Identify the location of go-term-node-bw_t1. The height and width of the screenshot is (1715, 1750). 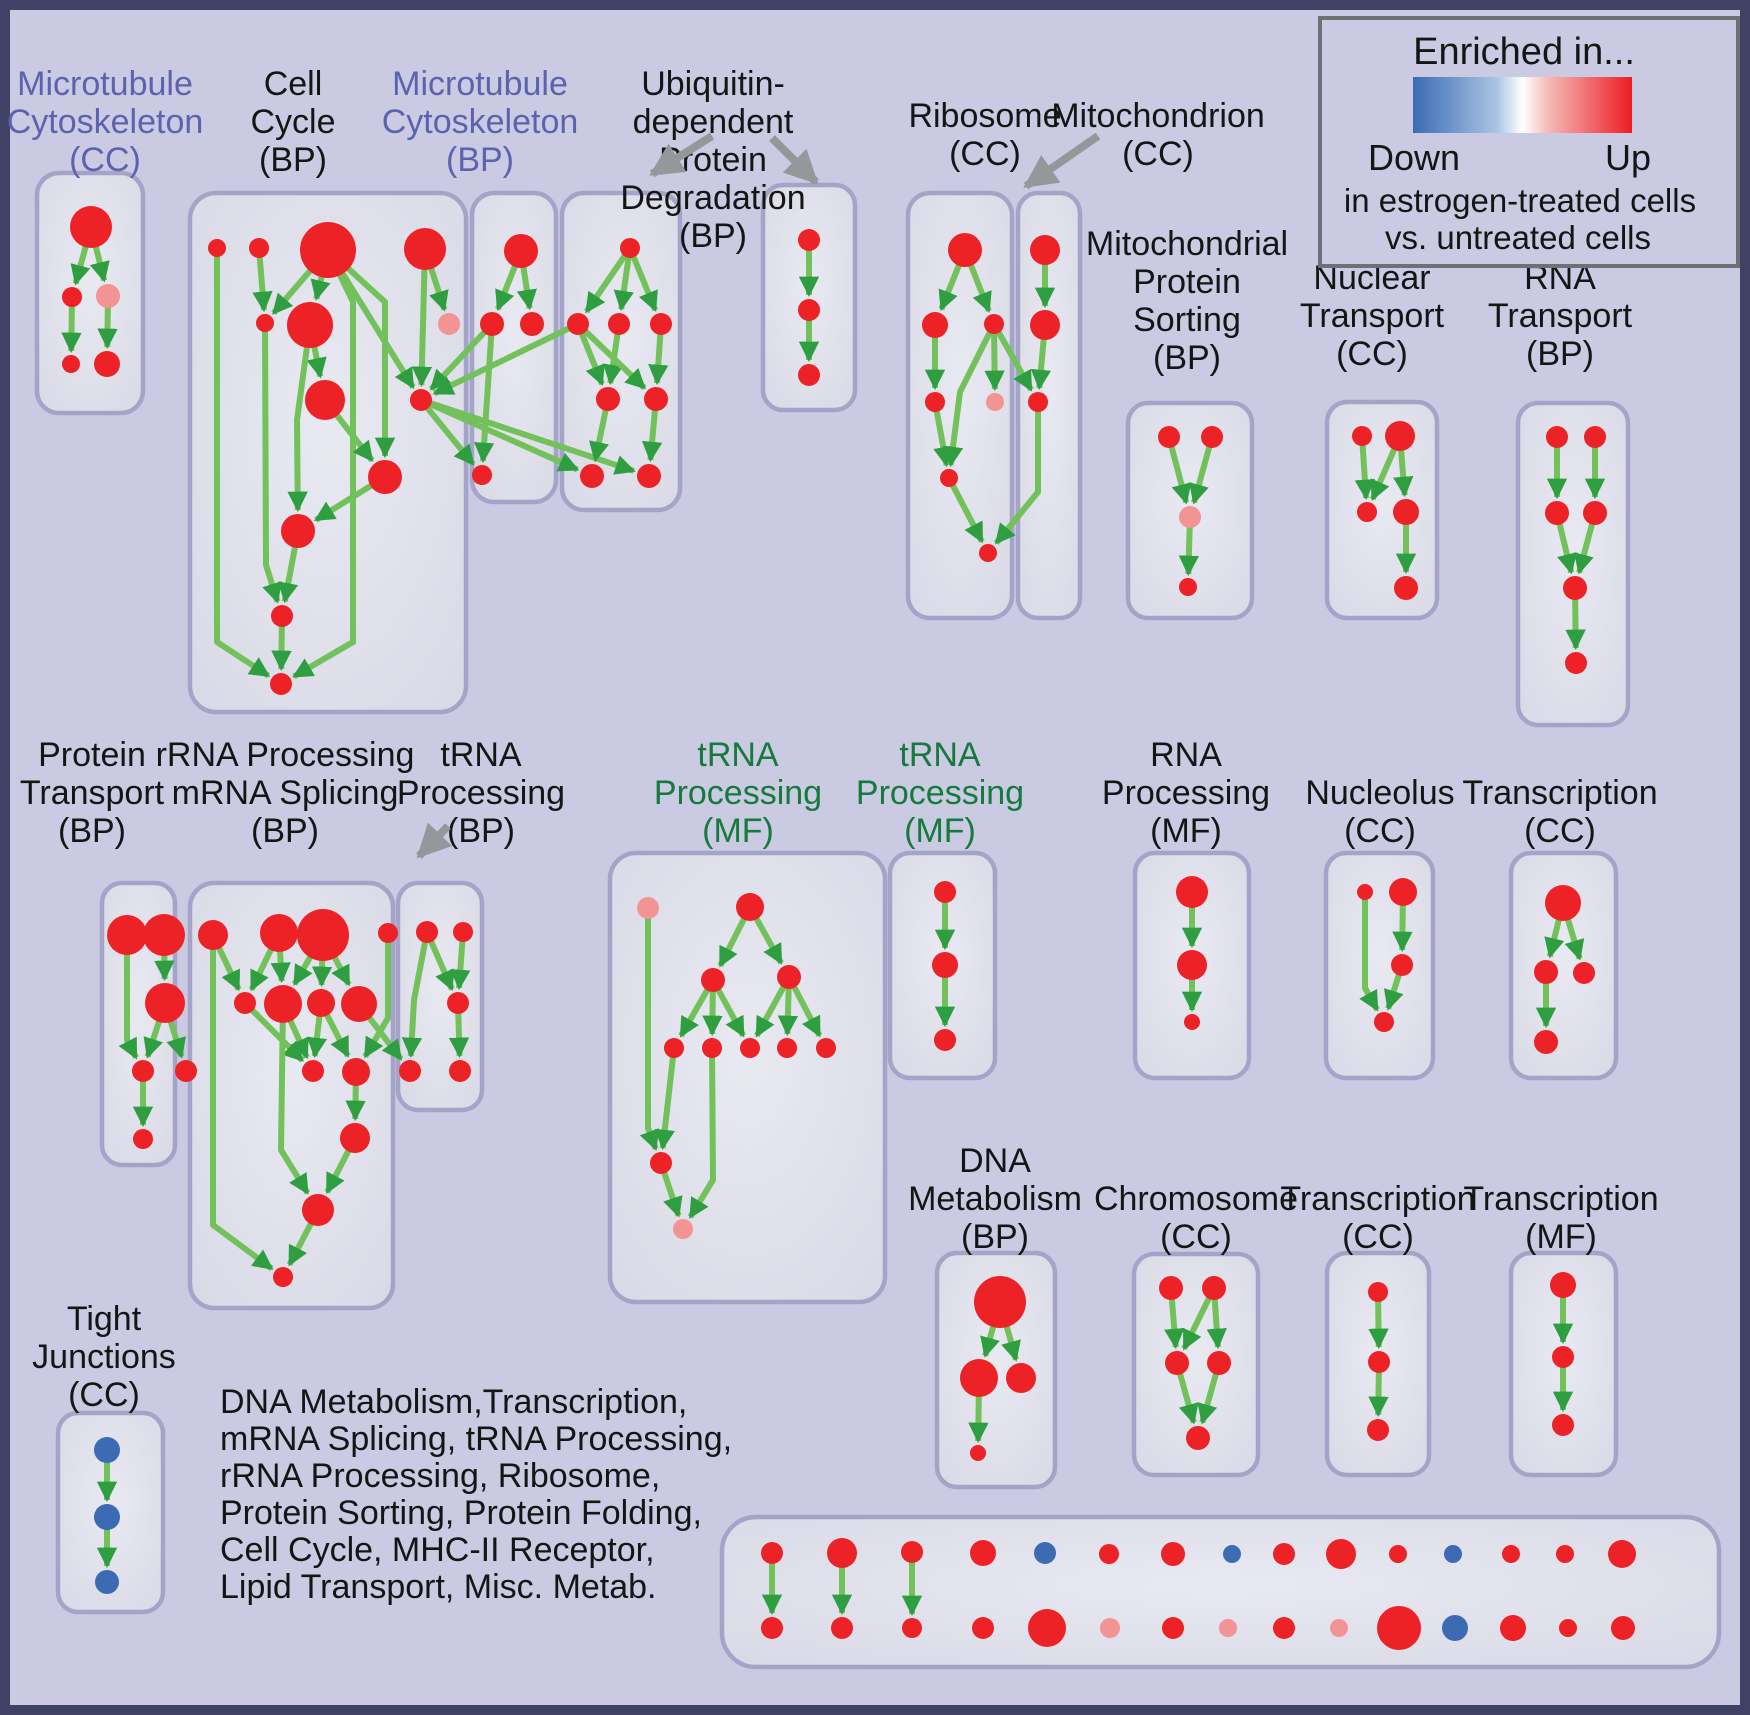
(983, 1553).